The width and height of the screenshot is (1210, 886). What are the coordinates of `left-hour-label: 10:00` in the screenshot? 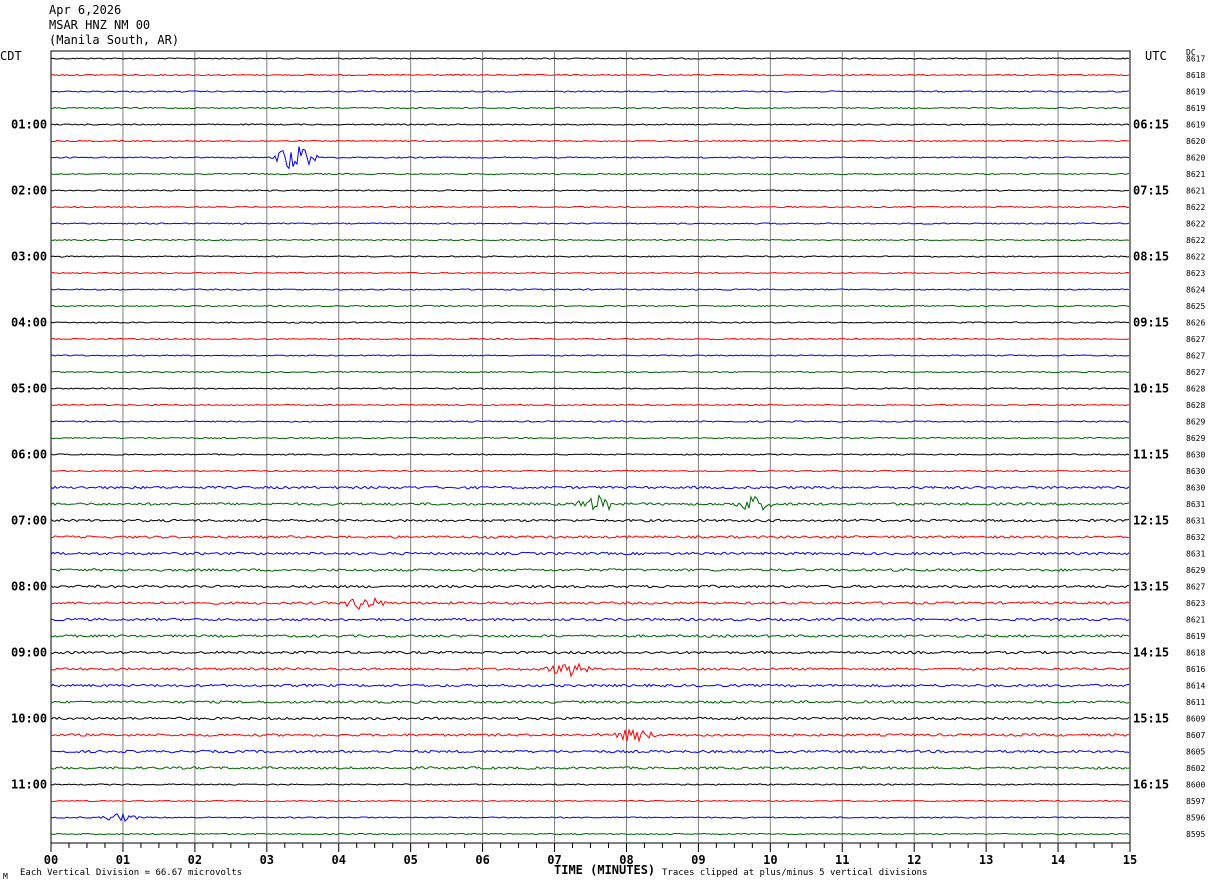 It's located at (29, 719).